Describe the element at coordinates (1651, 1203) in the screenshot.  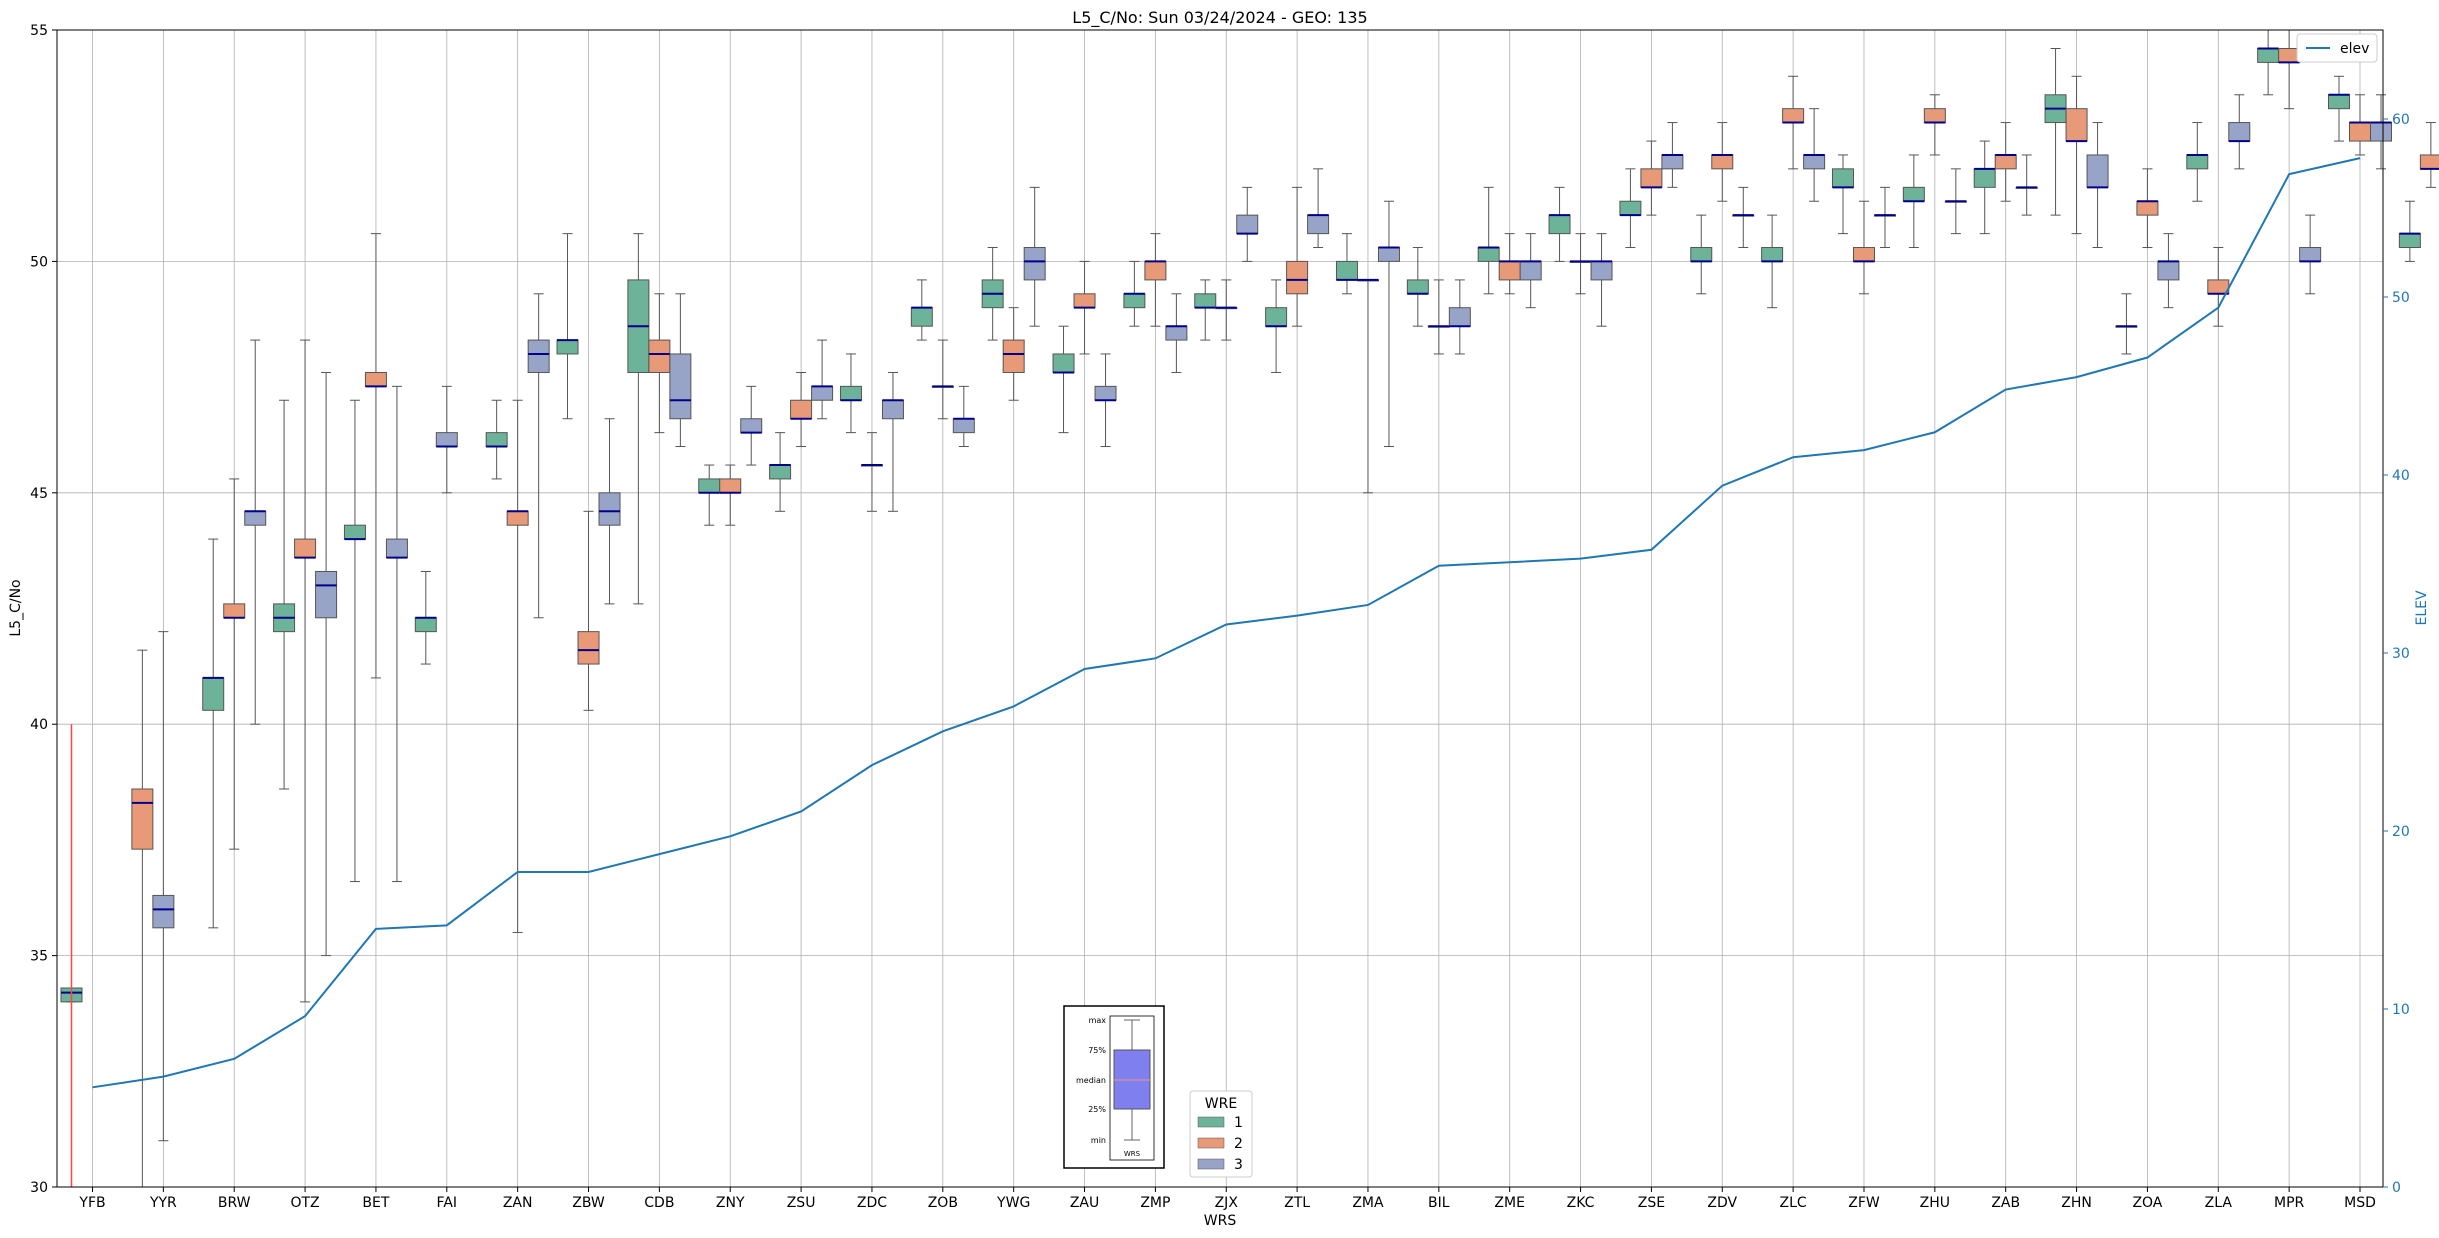
I see `x-tick-label: ZSE` at that location.